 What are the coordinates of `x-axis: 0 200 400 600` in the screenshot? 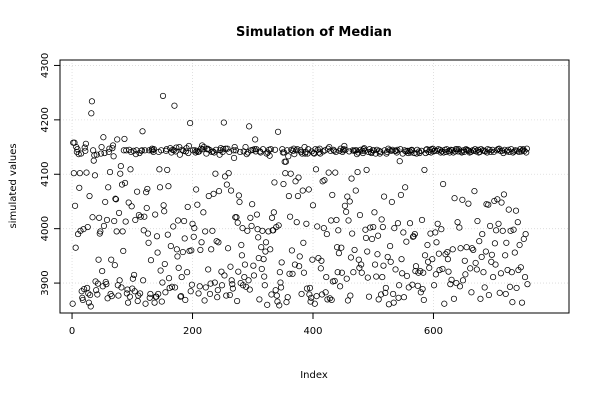 It's located at (256, 324).